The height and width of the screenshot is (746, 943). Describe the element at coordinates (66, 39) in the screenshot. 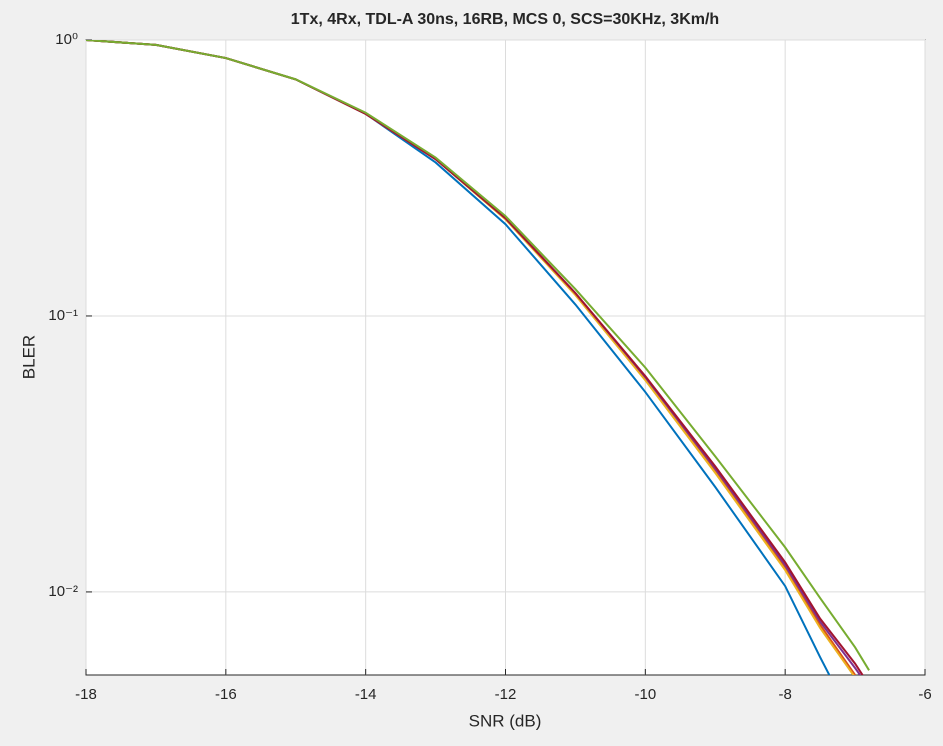

I see `y-tick-label: 10⁰` at that location.